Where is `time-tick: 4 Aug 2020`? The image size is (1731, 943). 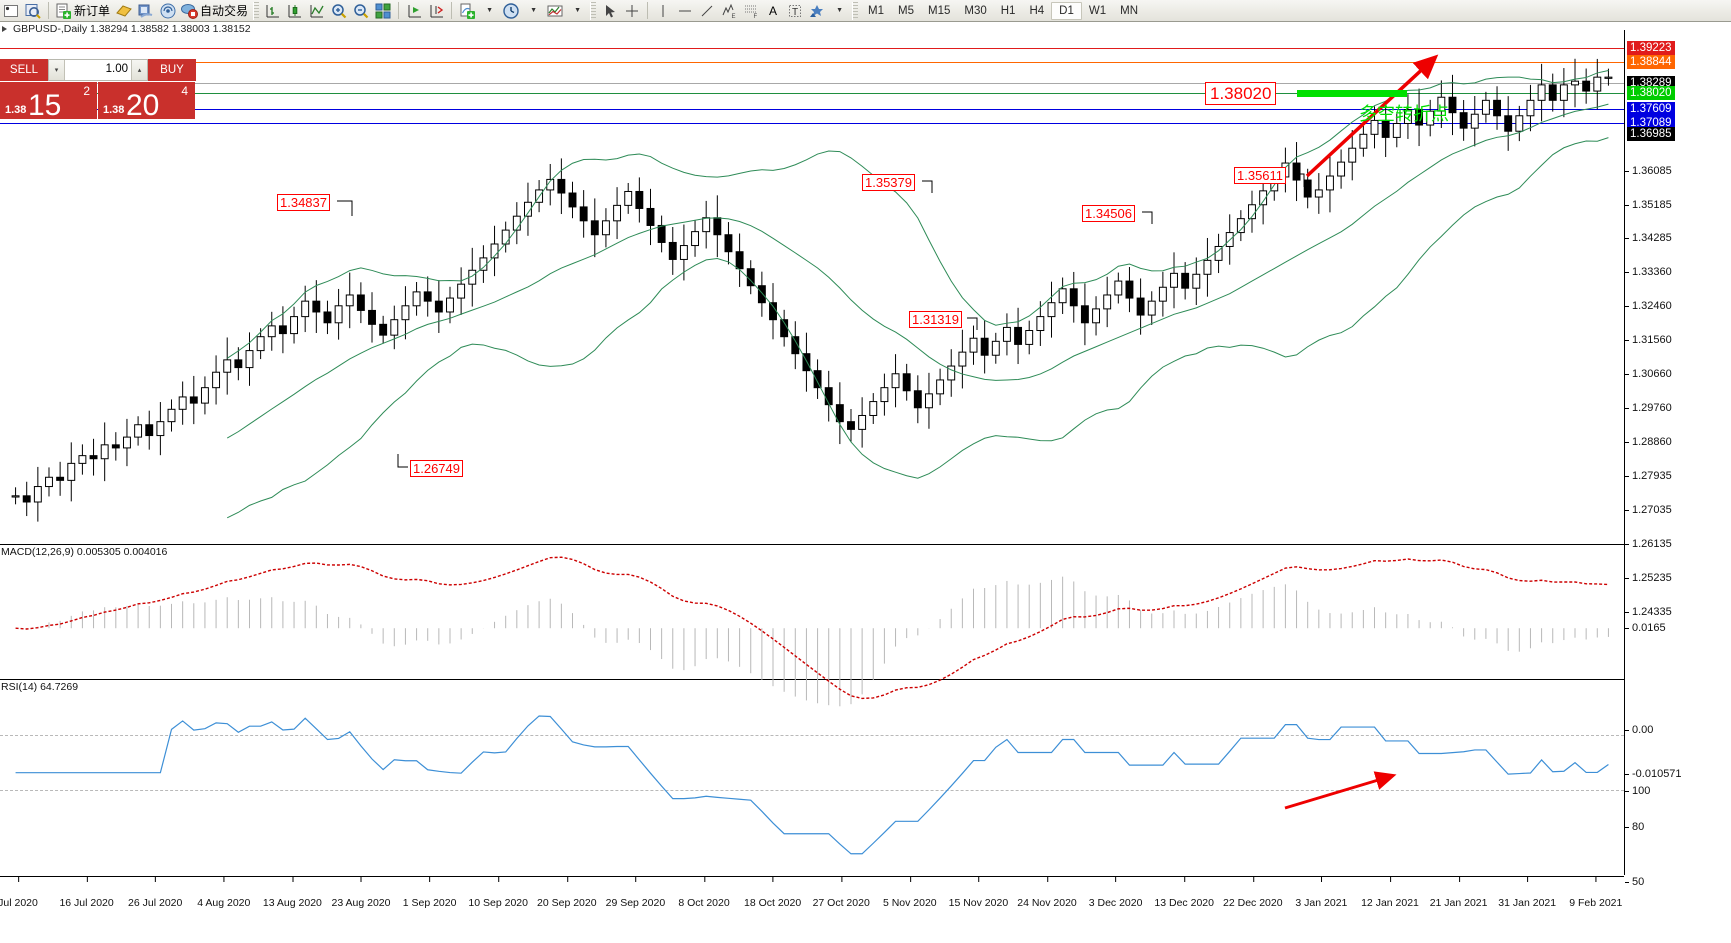 time-tick: 4 Aug 2020 is located at coordinates (224, 893).